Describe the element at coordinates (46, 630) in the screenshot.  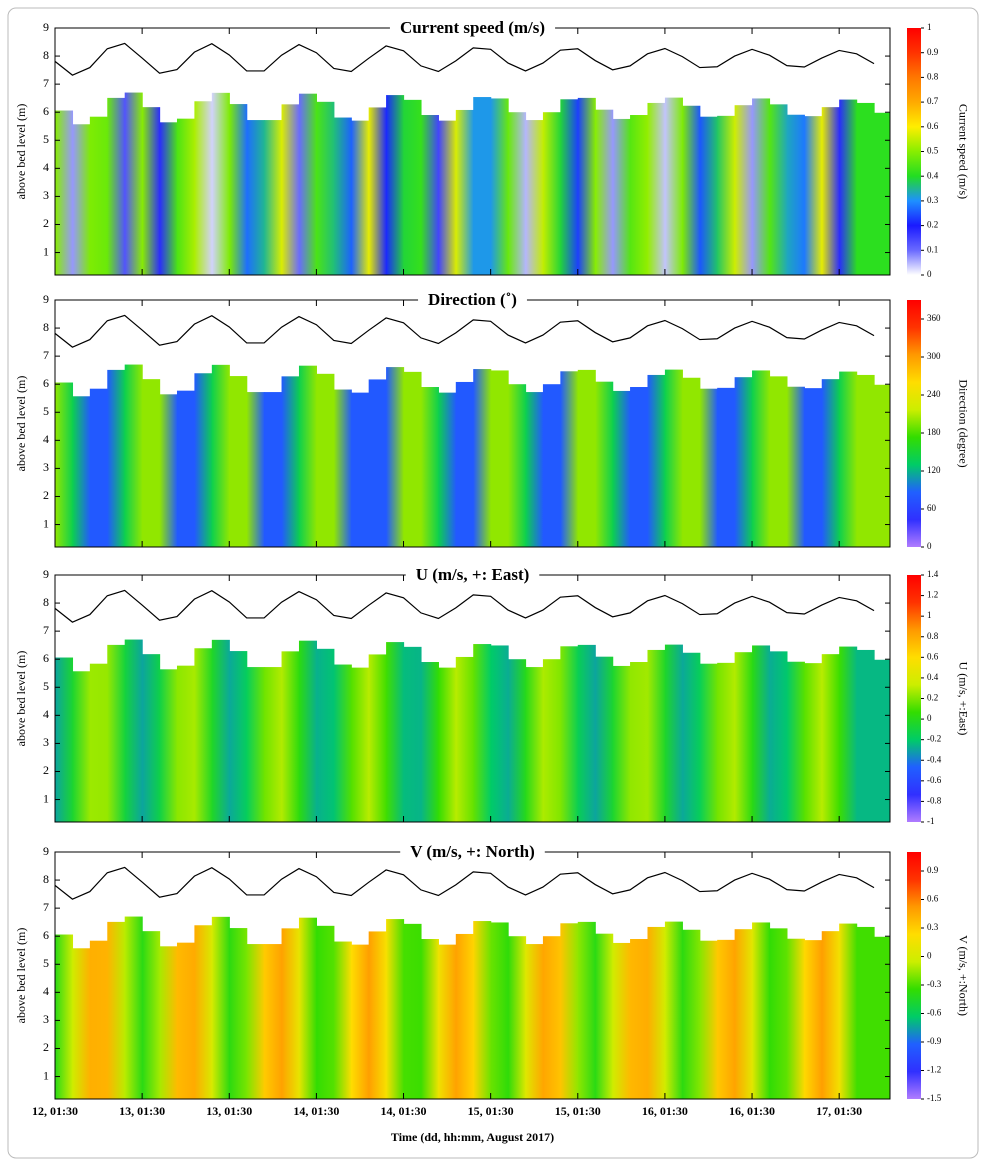
I see `y-tick-label: 7` at that location.